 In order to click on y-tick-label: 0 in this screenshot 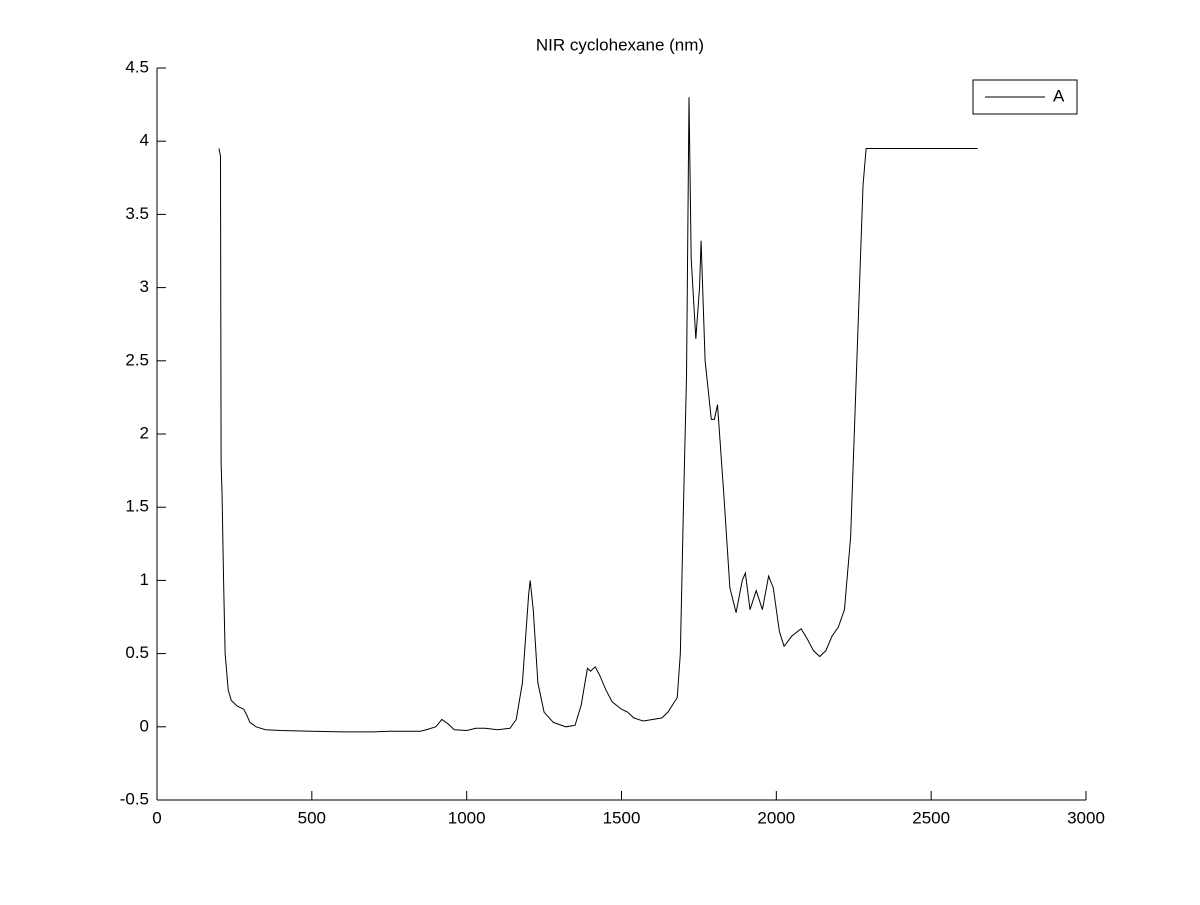, I will do `click(144, 725)`.